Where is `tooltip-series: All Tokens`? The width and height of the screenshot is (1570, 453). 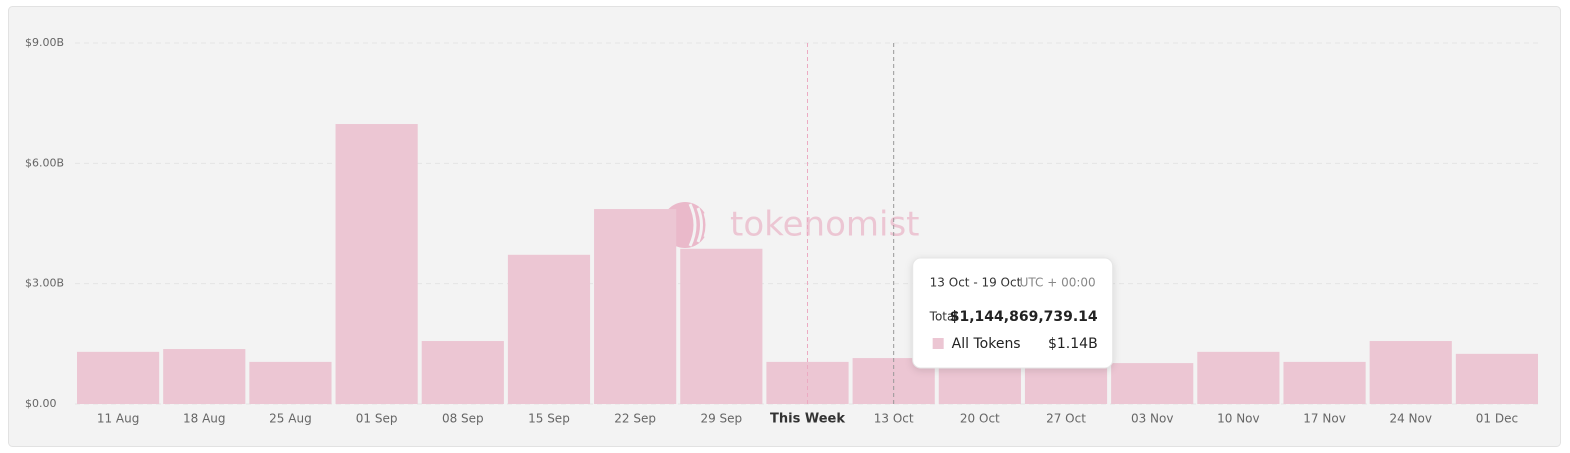
tooltip-series: All Tokens is located at coordinates (986, 344).